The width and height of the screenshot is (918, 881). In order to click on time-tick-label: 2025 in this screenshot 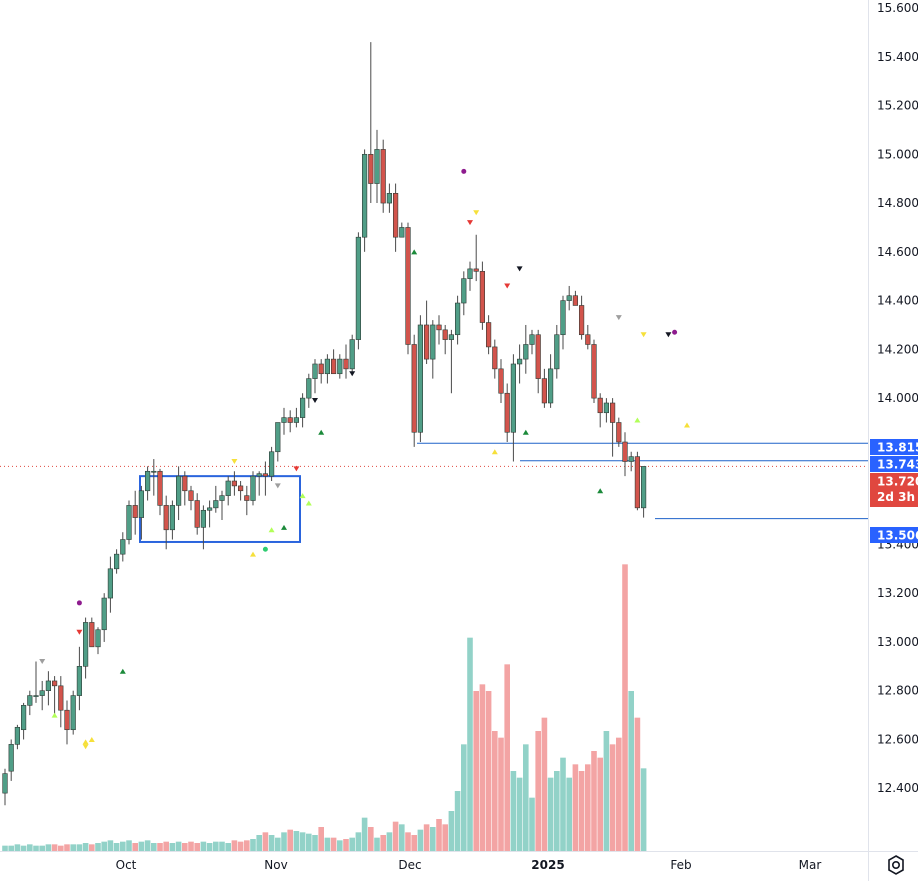, I will do `click(547, 865)`.